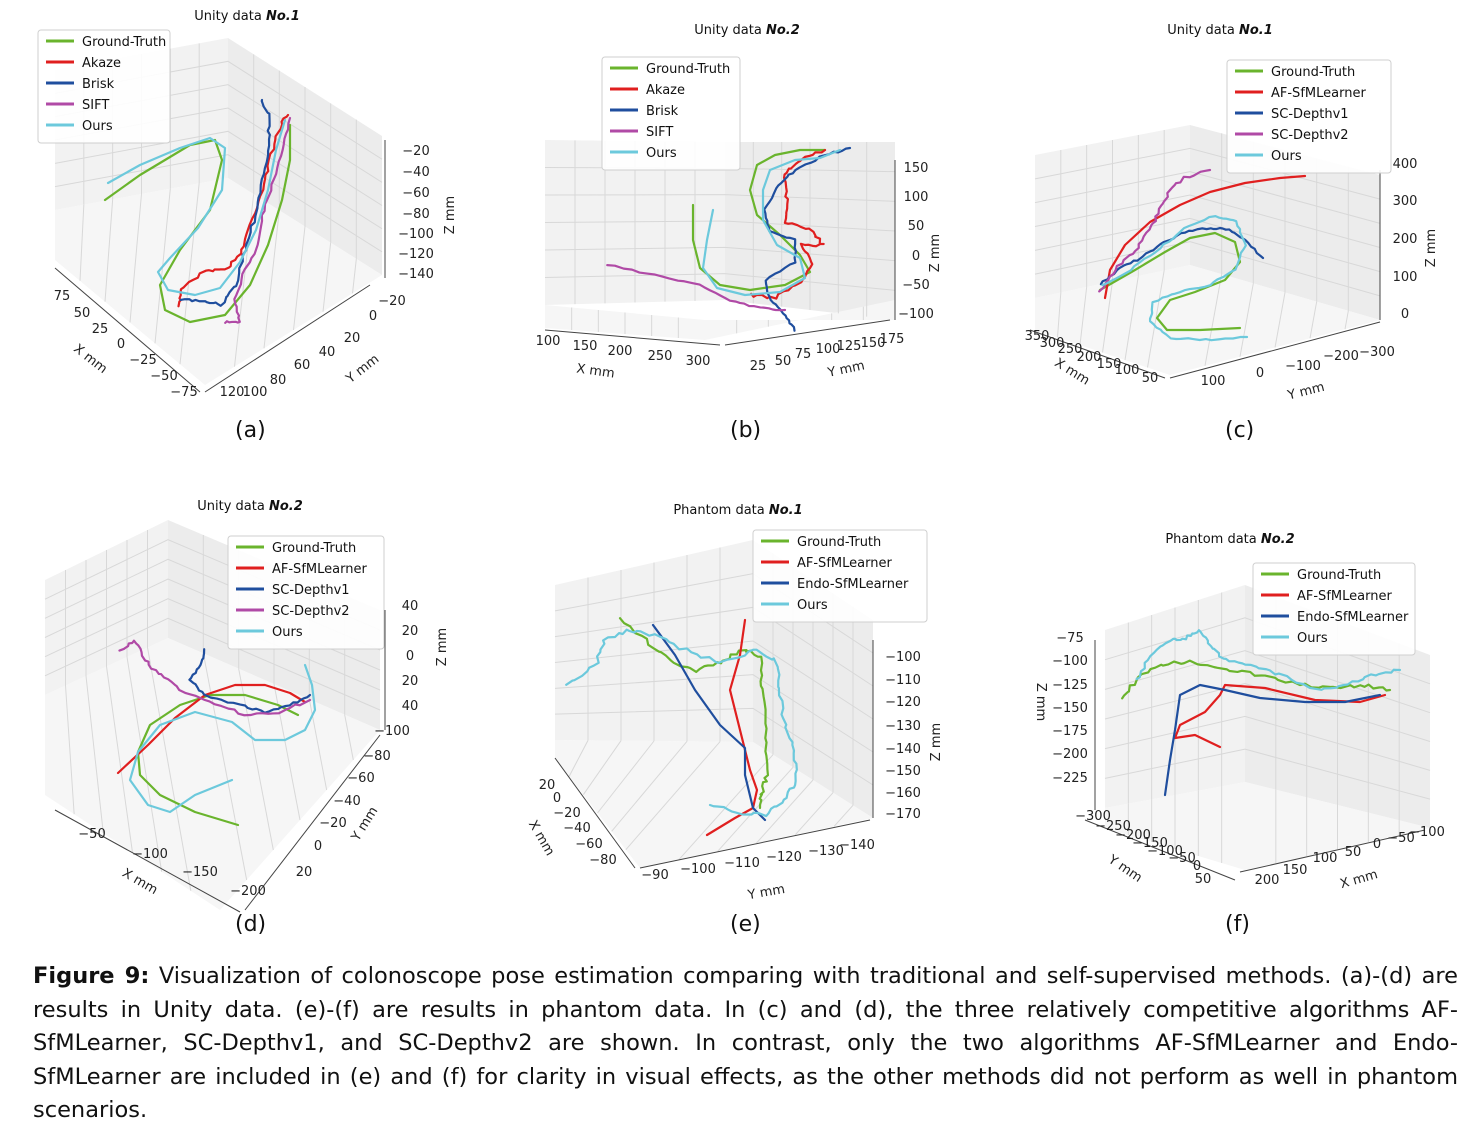 This screenshot has height=1137, width=1475. Describe the element at coordinates (302, 365) in the screenshot. I see `y-tick-label: 60` at that location.